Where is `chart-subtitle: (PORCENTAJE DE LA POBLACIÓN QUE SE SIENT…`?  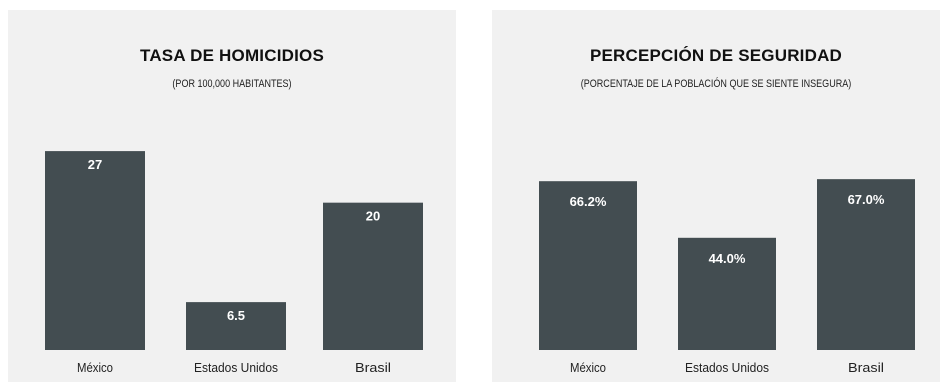
chart-subtitle: (PORCENTAJE DE LA POBLACIÓN QUE SE SIENT… is located at coordinates (716, 84).